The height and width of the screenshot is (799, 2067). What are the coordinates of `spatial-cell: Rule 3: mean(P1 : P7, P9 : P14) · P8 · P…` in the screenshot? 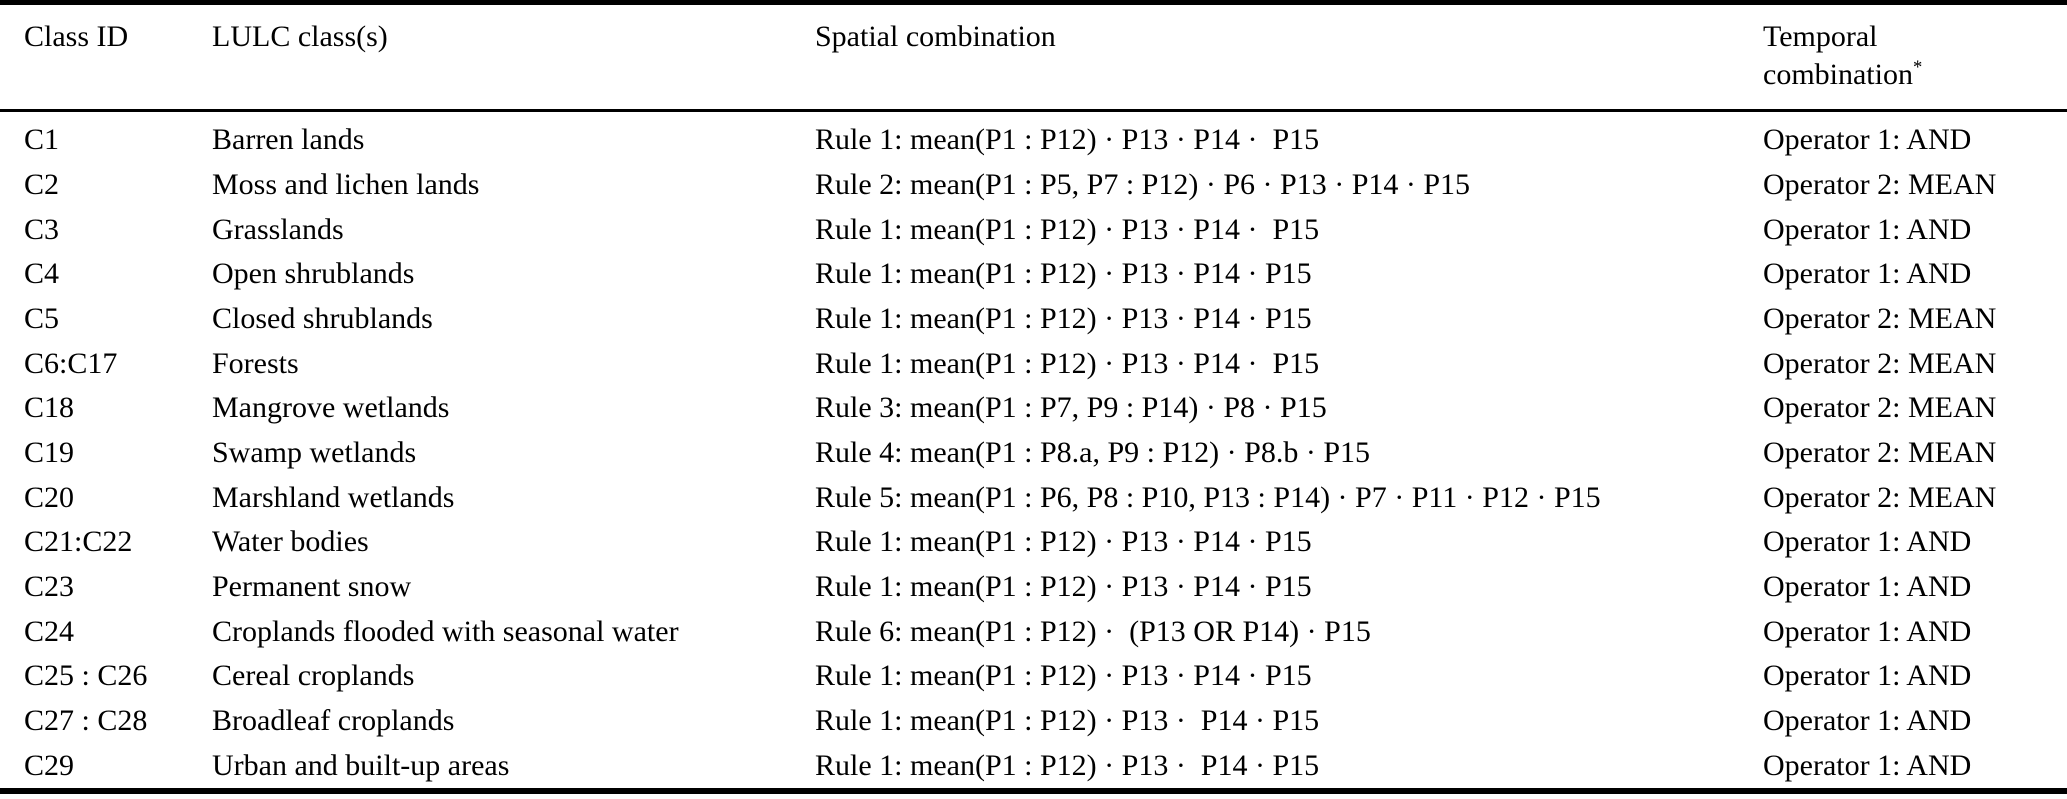 It's located at (1071, 408).